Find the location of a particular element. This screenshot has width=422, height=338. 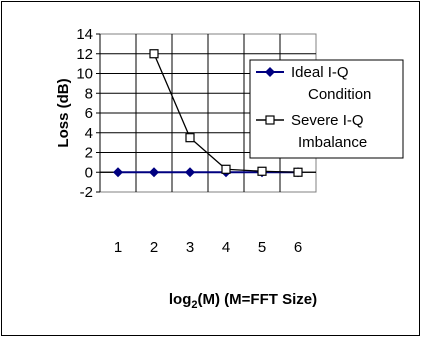

legend-marker-severe is located at coordinates (270, 120).